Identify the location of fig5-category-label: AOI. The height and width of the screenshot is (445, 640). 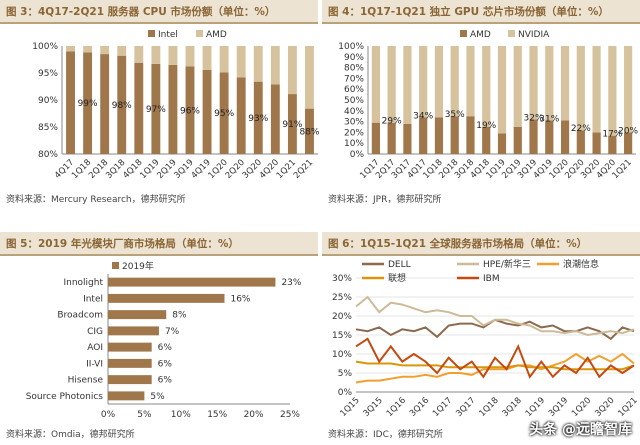
(95, 348).